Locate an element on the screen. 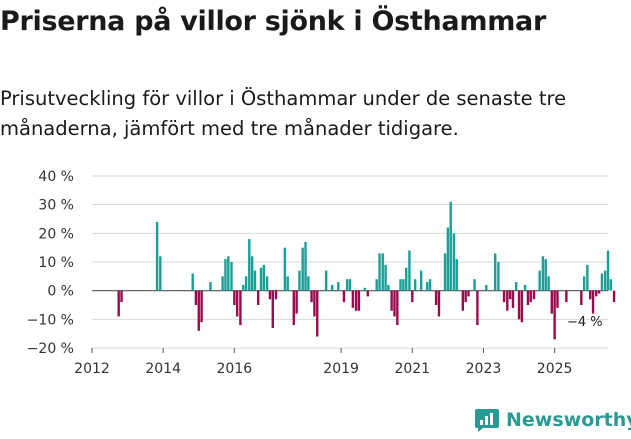  latest-value-label: −4 % is located at coordinates (585, 322).